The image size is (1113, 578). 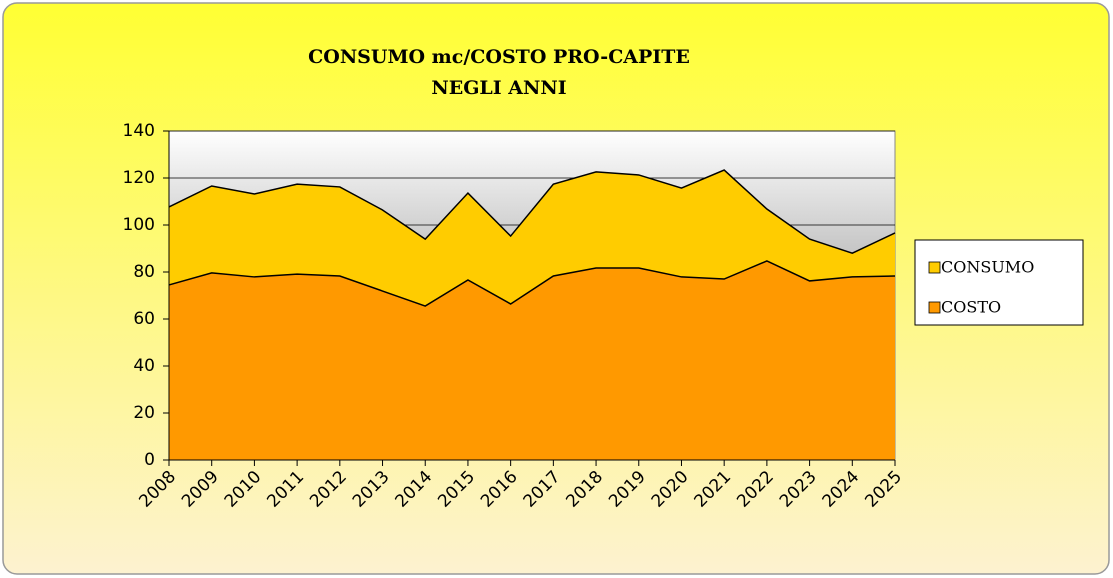 What do you see at coordinates (971, 307) in the screenshot?
I see `legend-label: COSTO` at bounding box center [971, 307].